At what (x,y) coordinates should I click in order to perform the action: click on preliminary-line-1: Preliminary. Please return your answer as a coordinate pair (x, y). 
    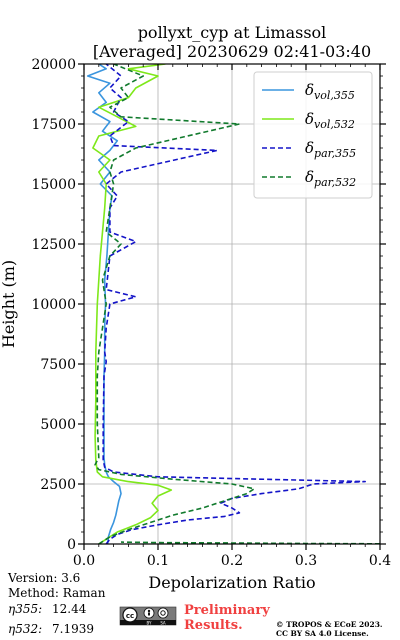
    Looking at the image, I should click on (227, 610).